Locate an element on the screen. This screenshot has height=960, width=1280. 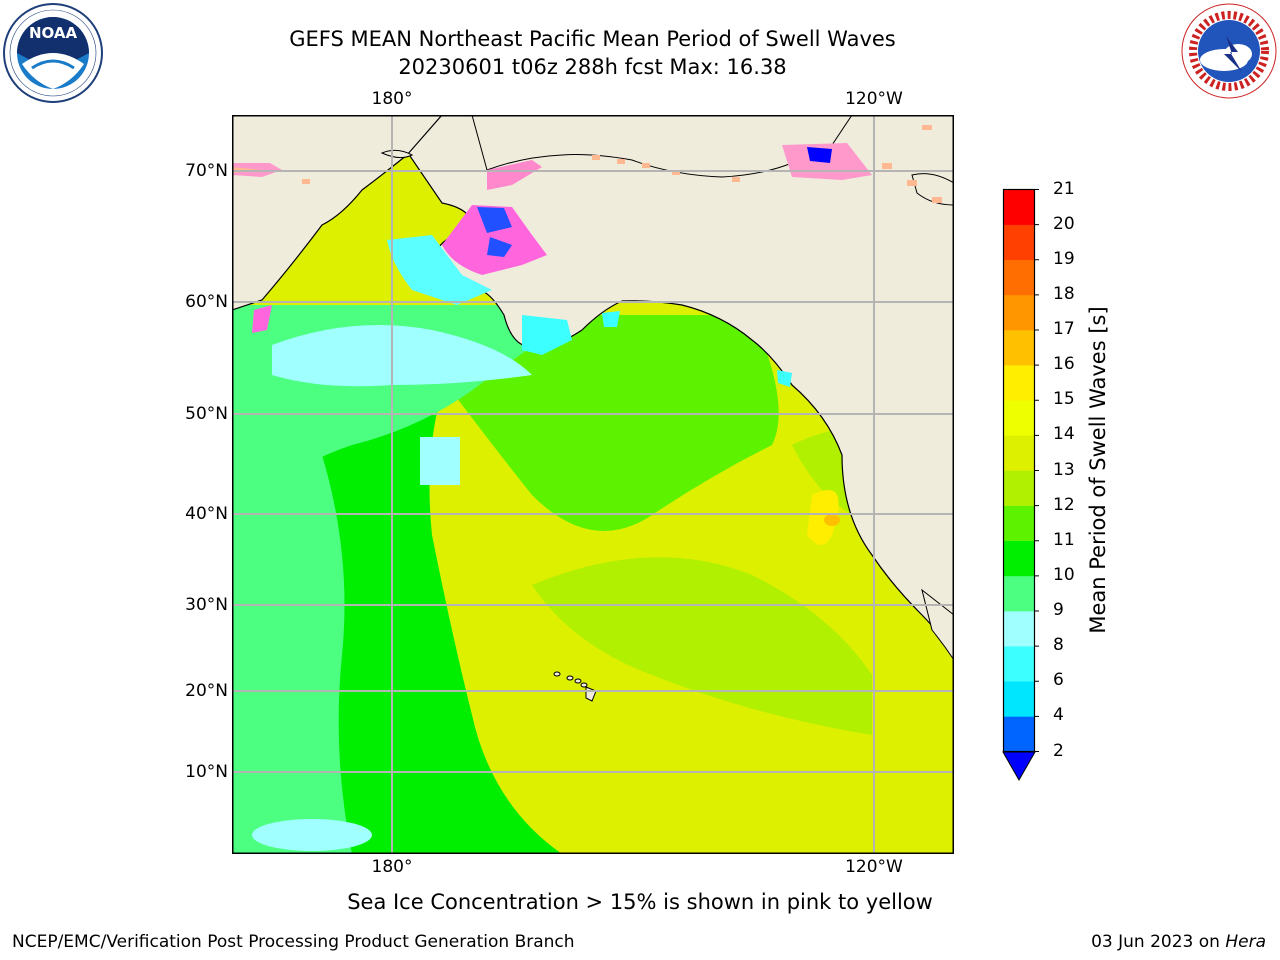
plot-subtitle: 20230601 t06z 288h fcst Max: 16.38 is located at coordinates (592, 67).